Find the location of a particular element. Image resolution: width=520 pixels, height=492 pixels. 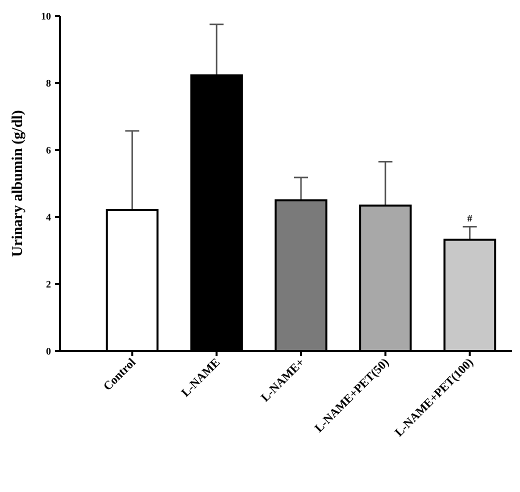

y-axis-title: Urinary albumin (g/dl) is located at coordinates (18, 183).